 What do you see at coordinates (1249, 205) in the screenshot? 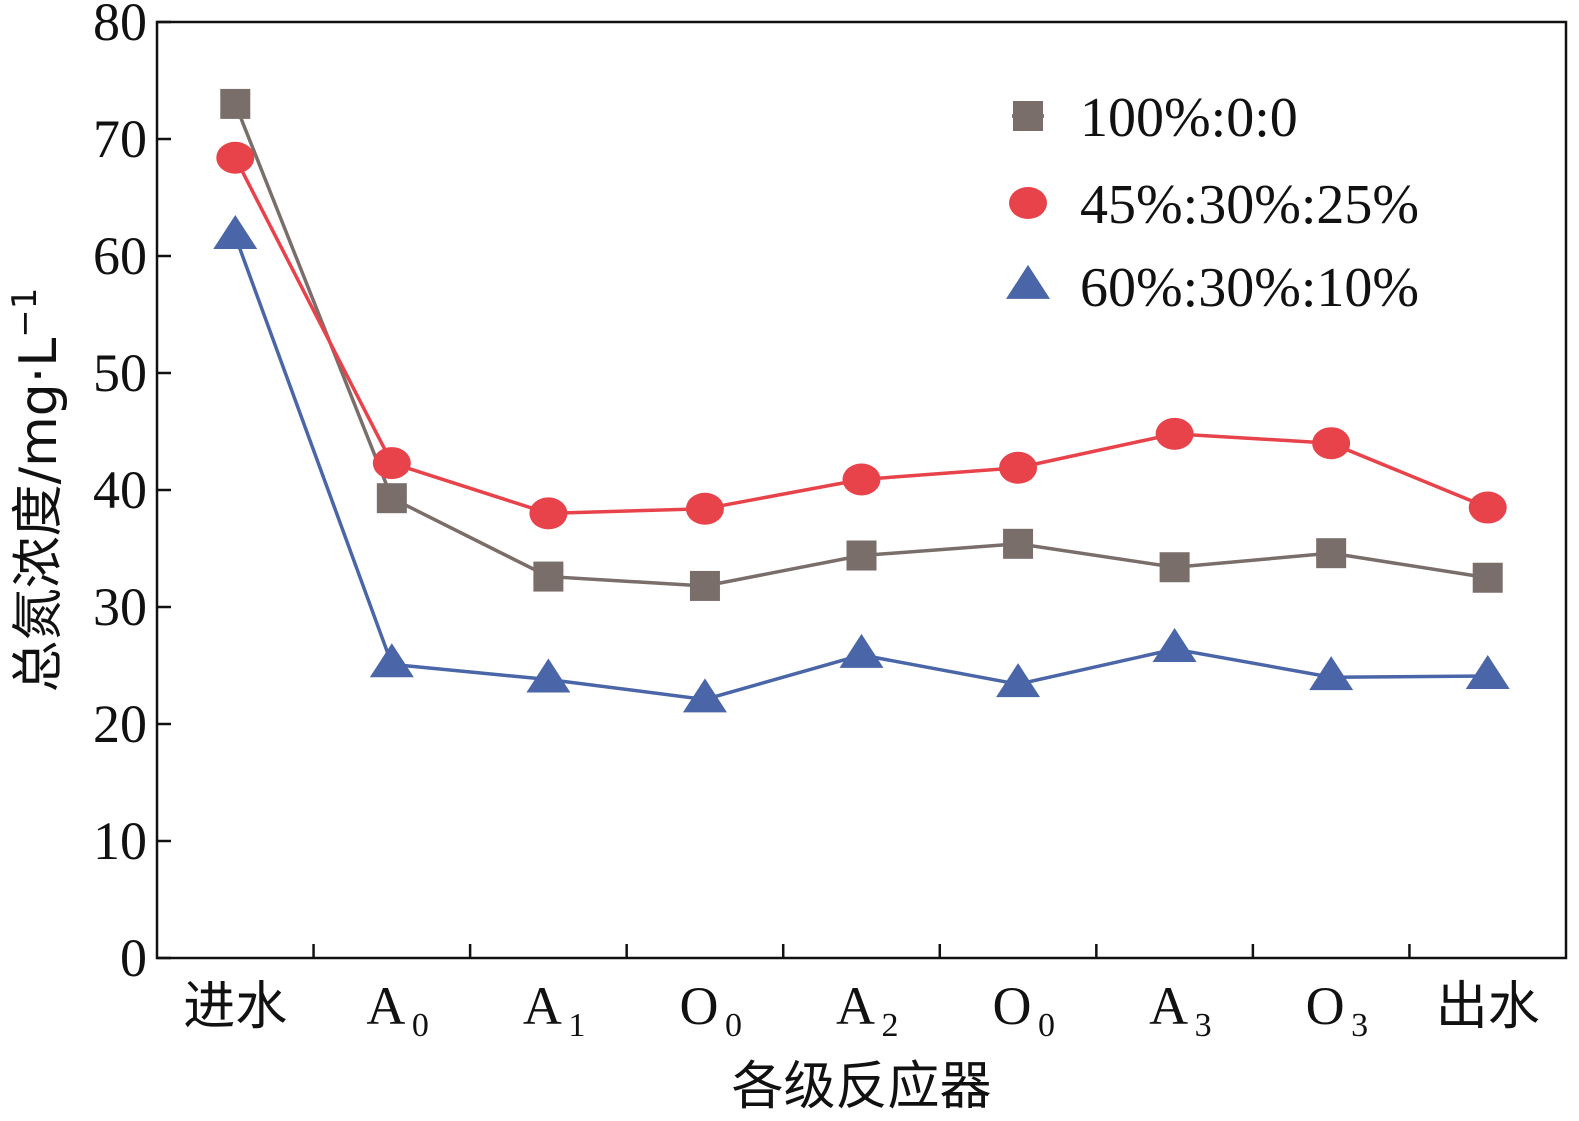
I see `legend-label: 45%:30%:25%` at bounding box center [1249, 205].